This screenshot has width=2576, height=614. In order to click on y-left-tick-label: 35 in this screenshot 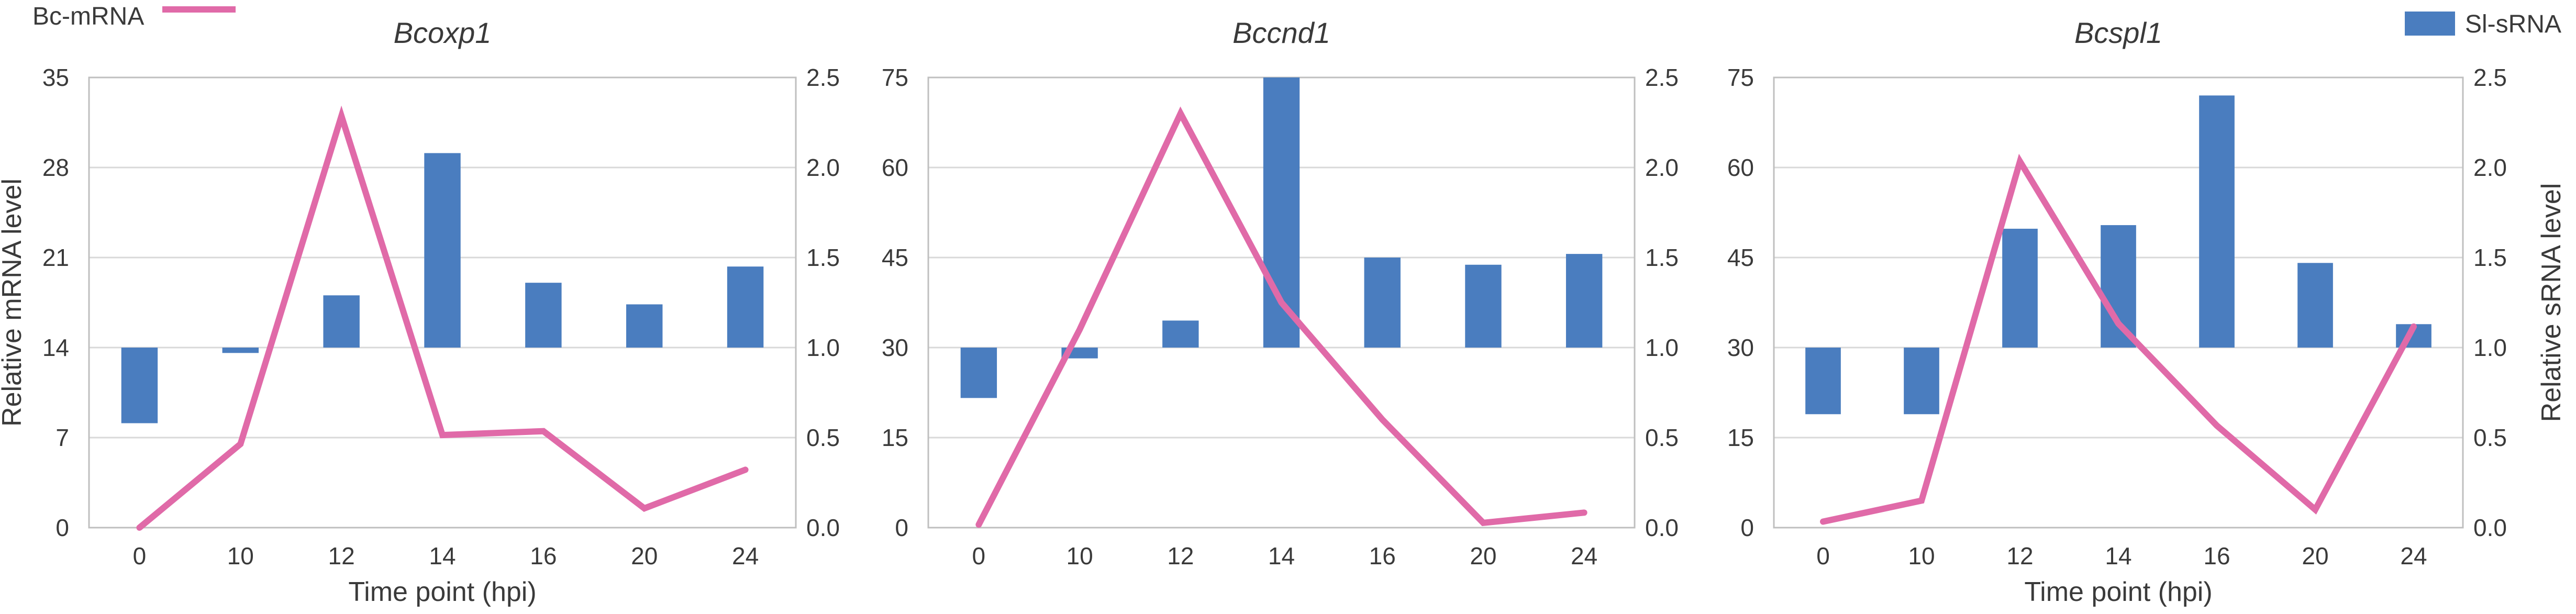, I will do `click(55, 78)`.